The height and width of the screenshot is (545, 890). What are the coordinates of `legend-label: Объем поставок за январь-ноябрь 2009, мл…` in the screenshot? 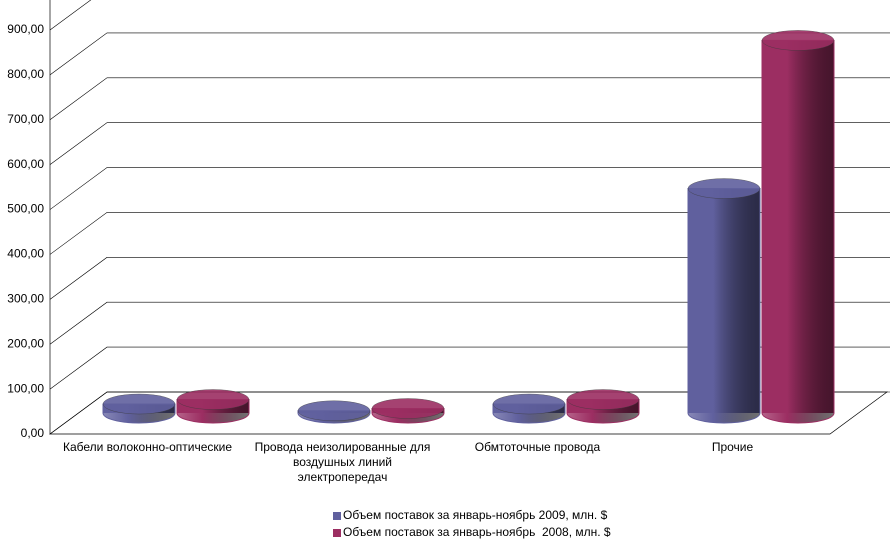 It's located at (475, 515).